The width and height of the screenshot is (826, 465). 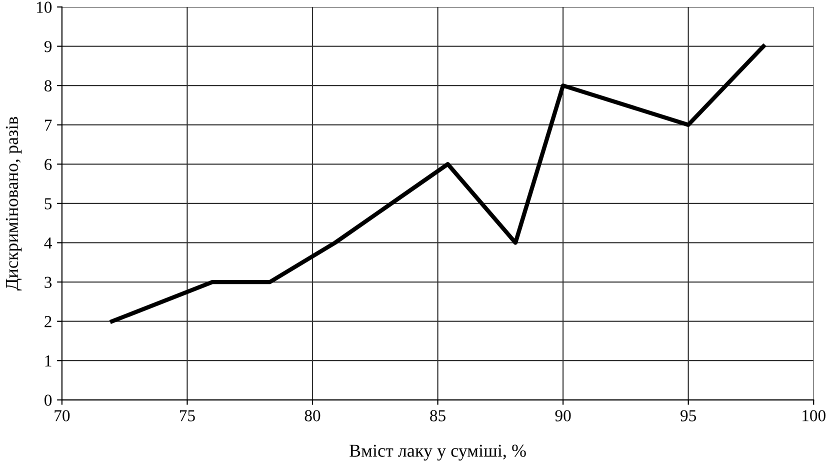 I want to click on y-tick-label: 6, so click(x=48, y=164).